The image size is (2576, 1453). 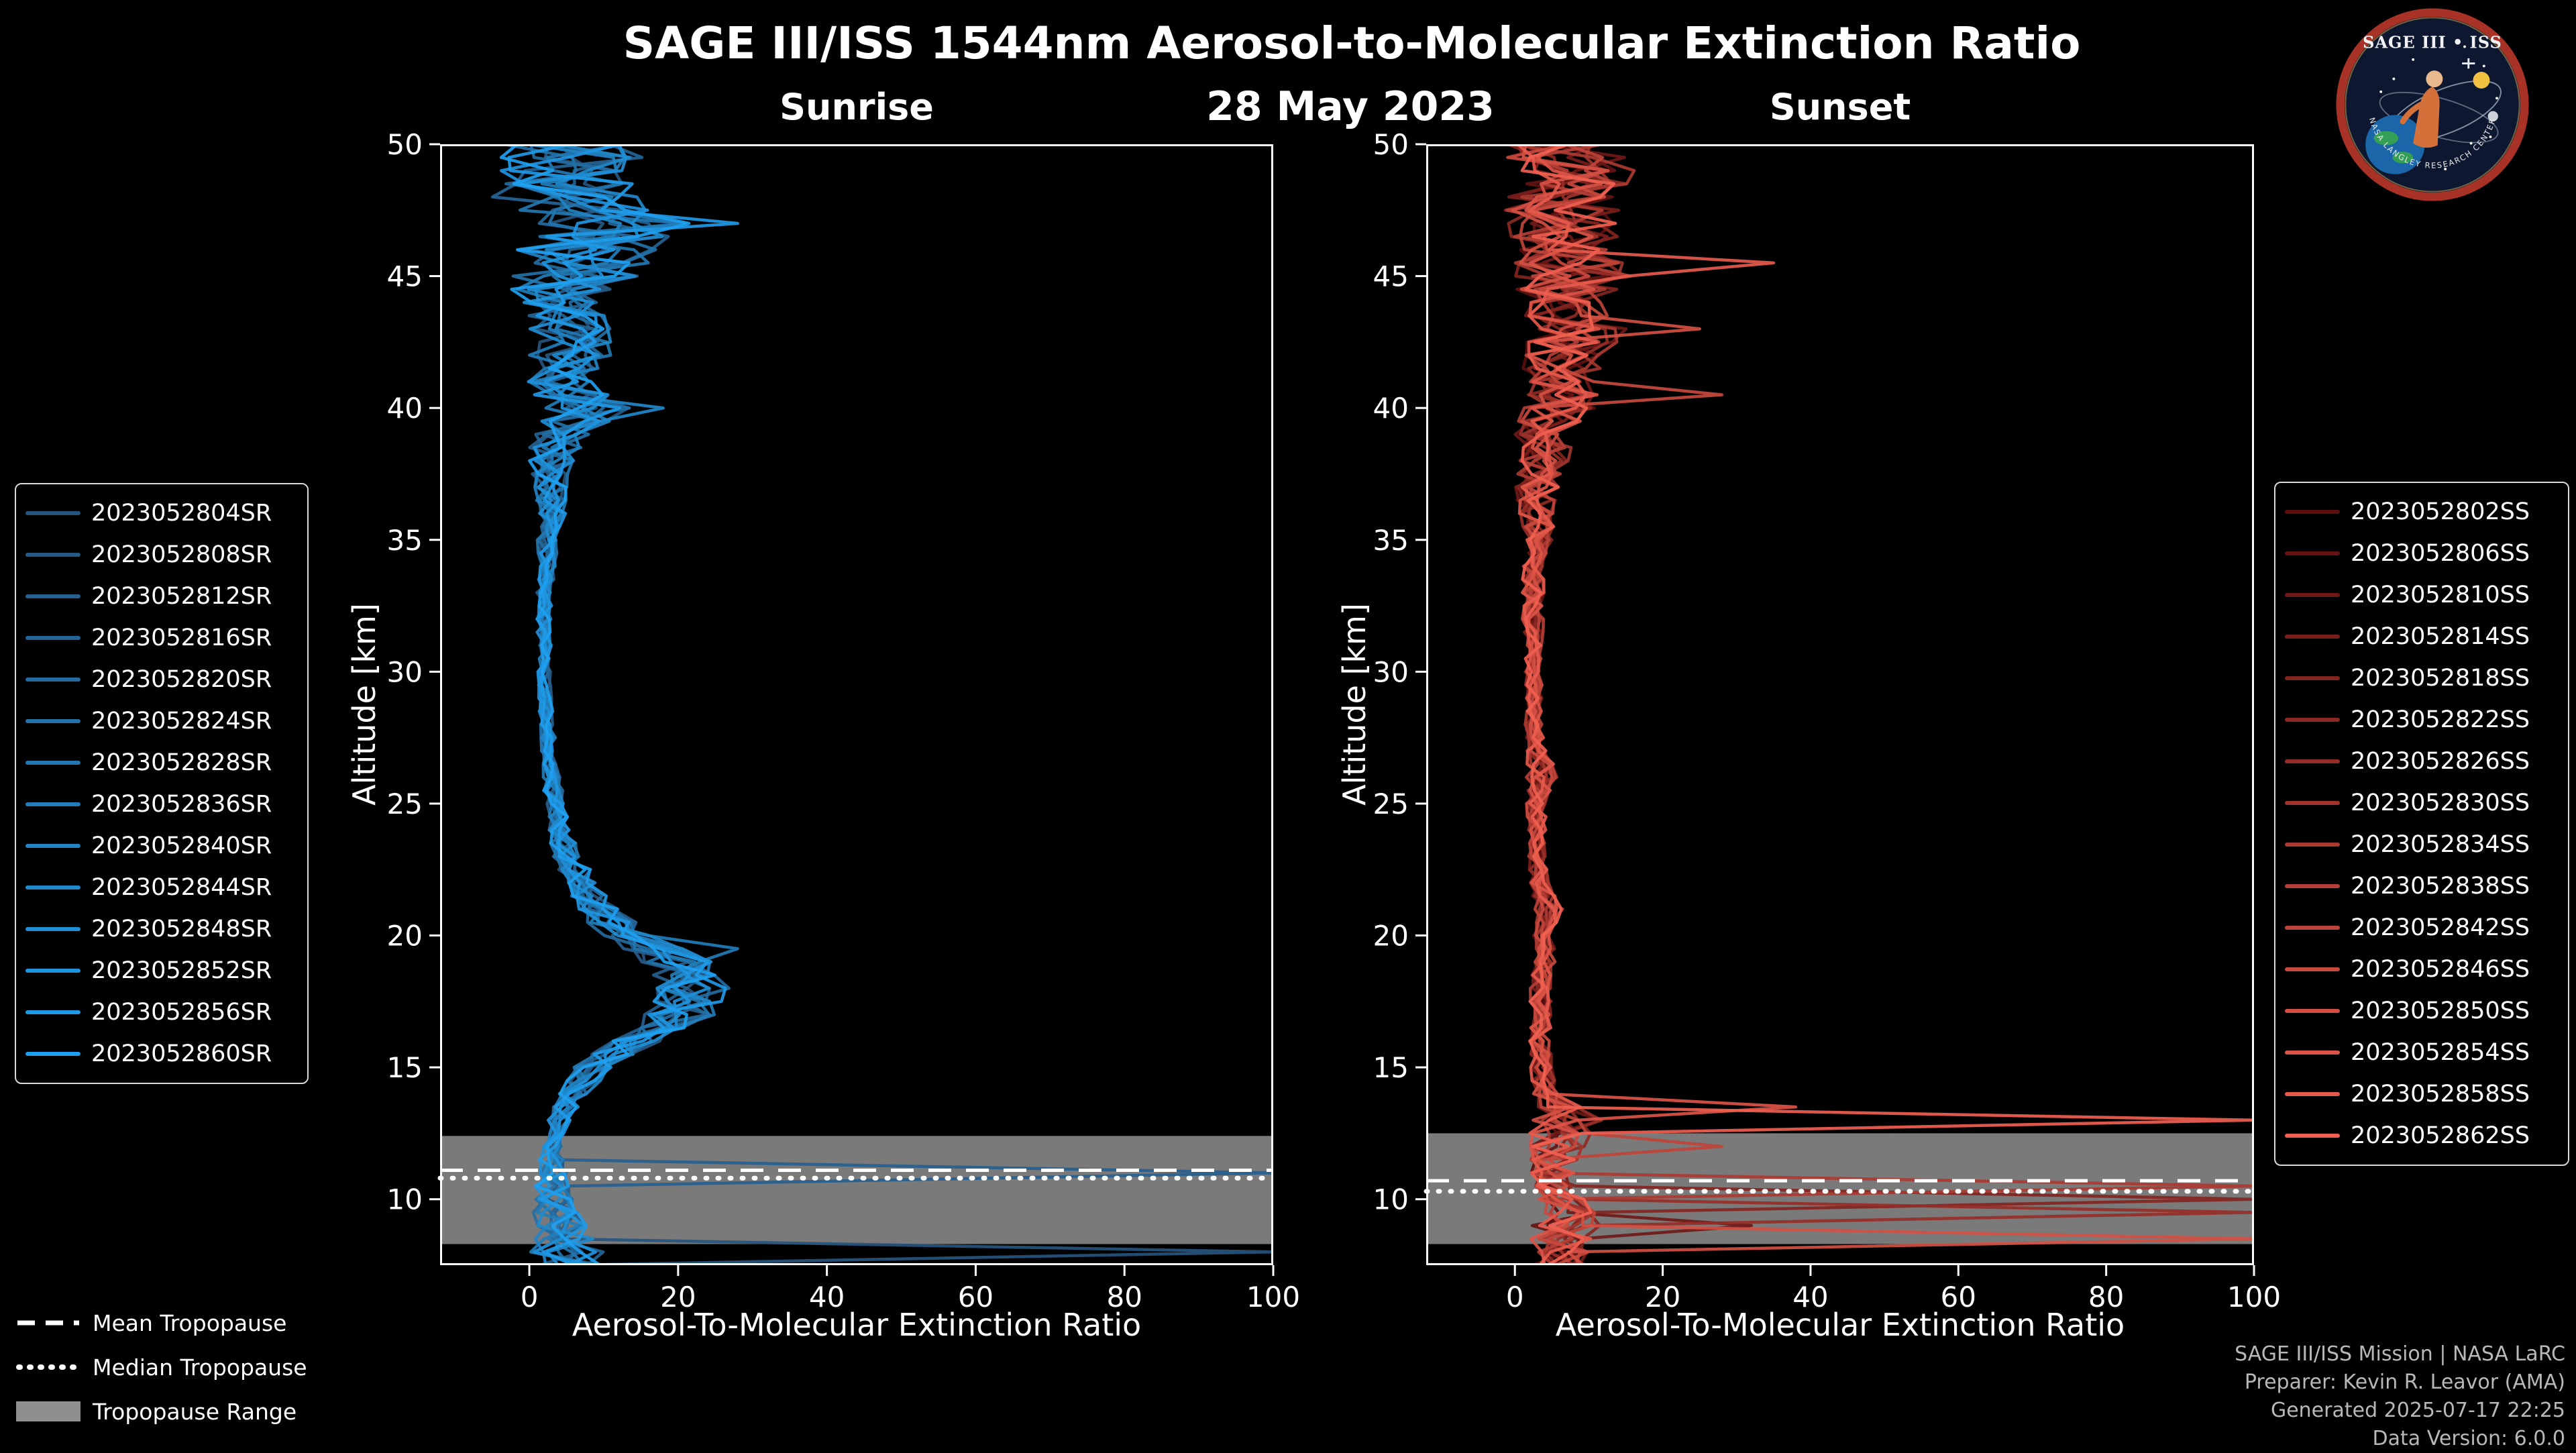 I want to click on mean-tropopause-label: Mean Tropopause, so click(x=190, y=1322).